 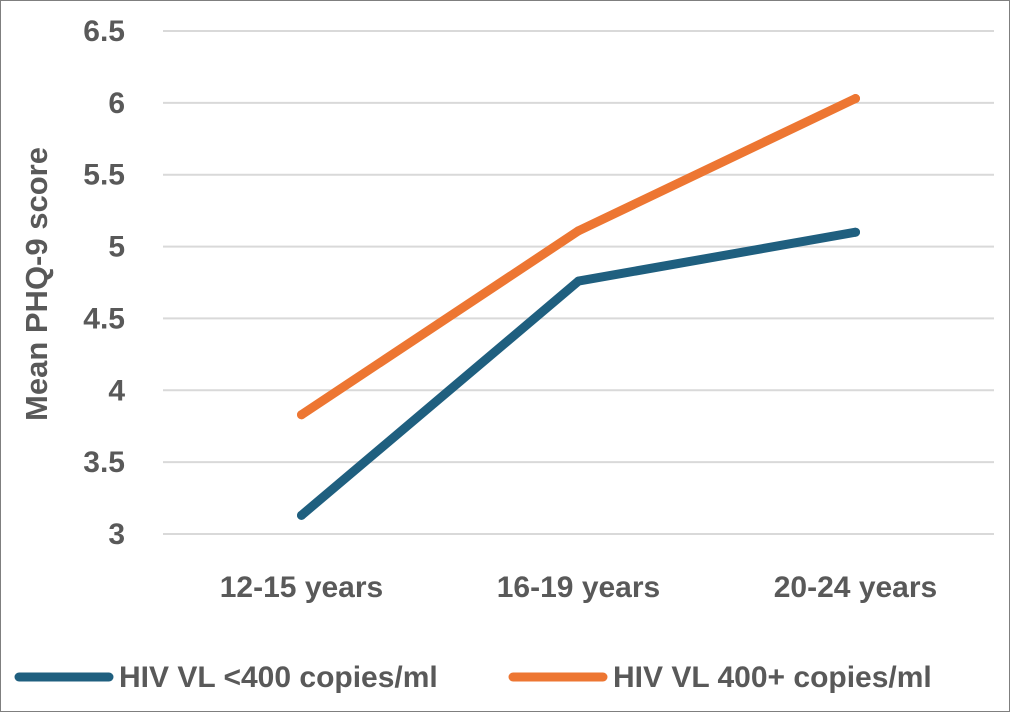 I want to click on y-tick-label: 3.5, so click(x=104, y=462).